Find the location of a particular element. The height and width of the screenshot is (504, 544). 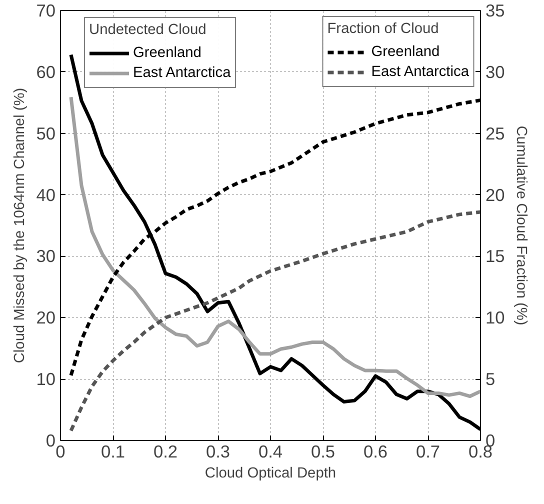

y2-tick-label: 5 is located at coordinates (491, 379).